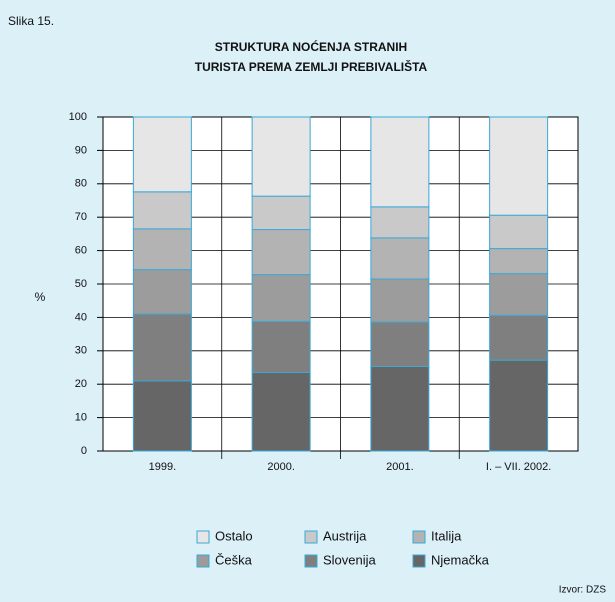 This screenshot has width=615, height=602. Describe the element at coordinates (163, 467) in the screenshot. I see `x-tick-label: 1999.` at that location.